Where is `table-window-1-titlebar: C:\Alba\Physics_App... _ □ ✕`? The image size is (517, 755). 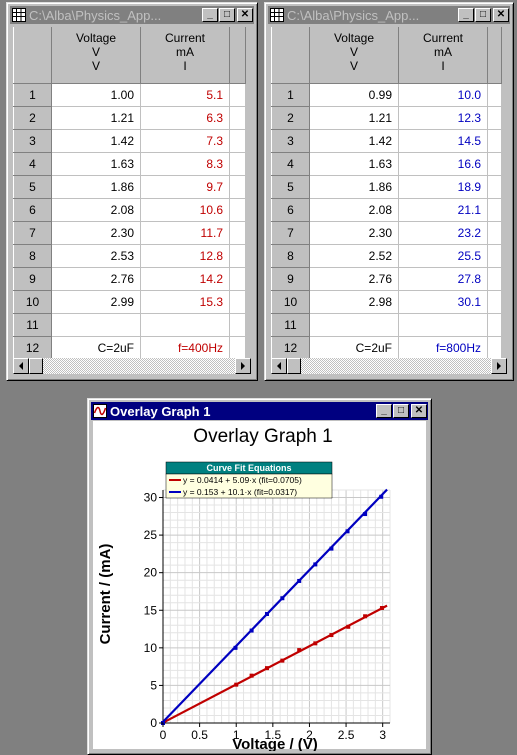 table-window-1-titlebar: C:\Alba\Physics_App... _ □ ✕ is located at coordinates (132, 15).